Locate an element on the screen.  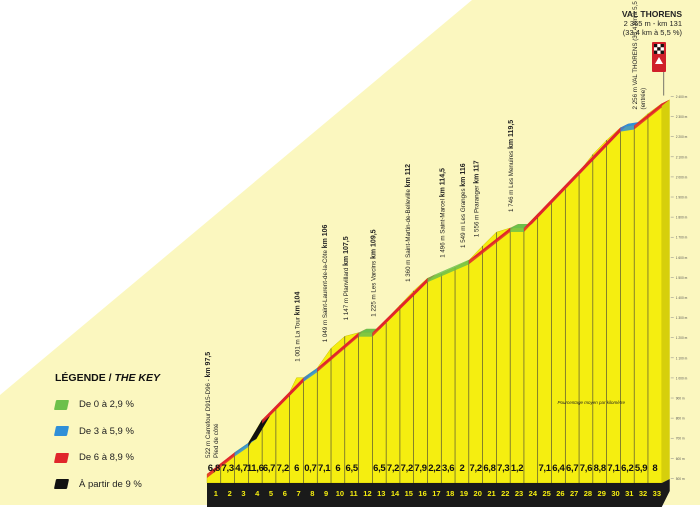
waypoint-name: 2 256 m VAL THORENS is located at coordinates (635, 76).